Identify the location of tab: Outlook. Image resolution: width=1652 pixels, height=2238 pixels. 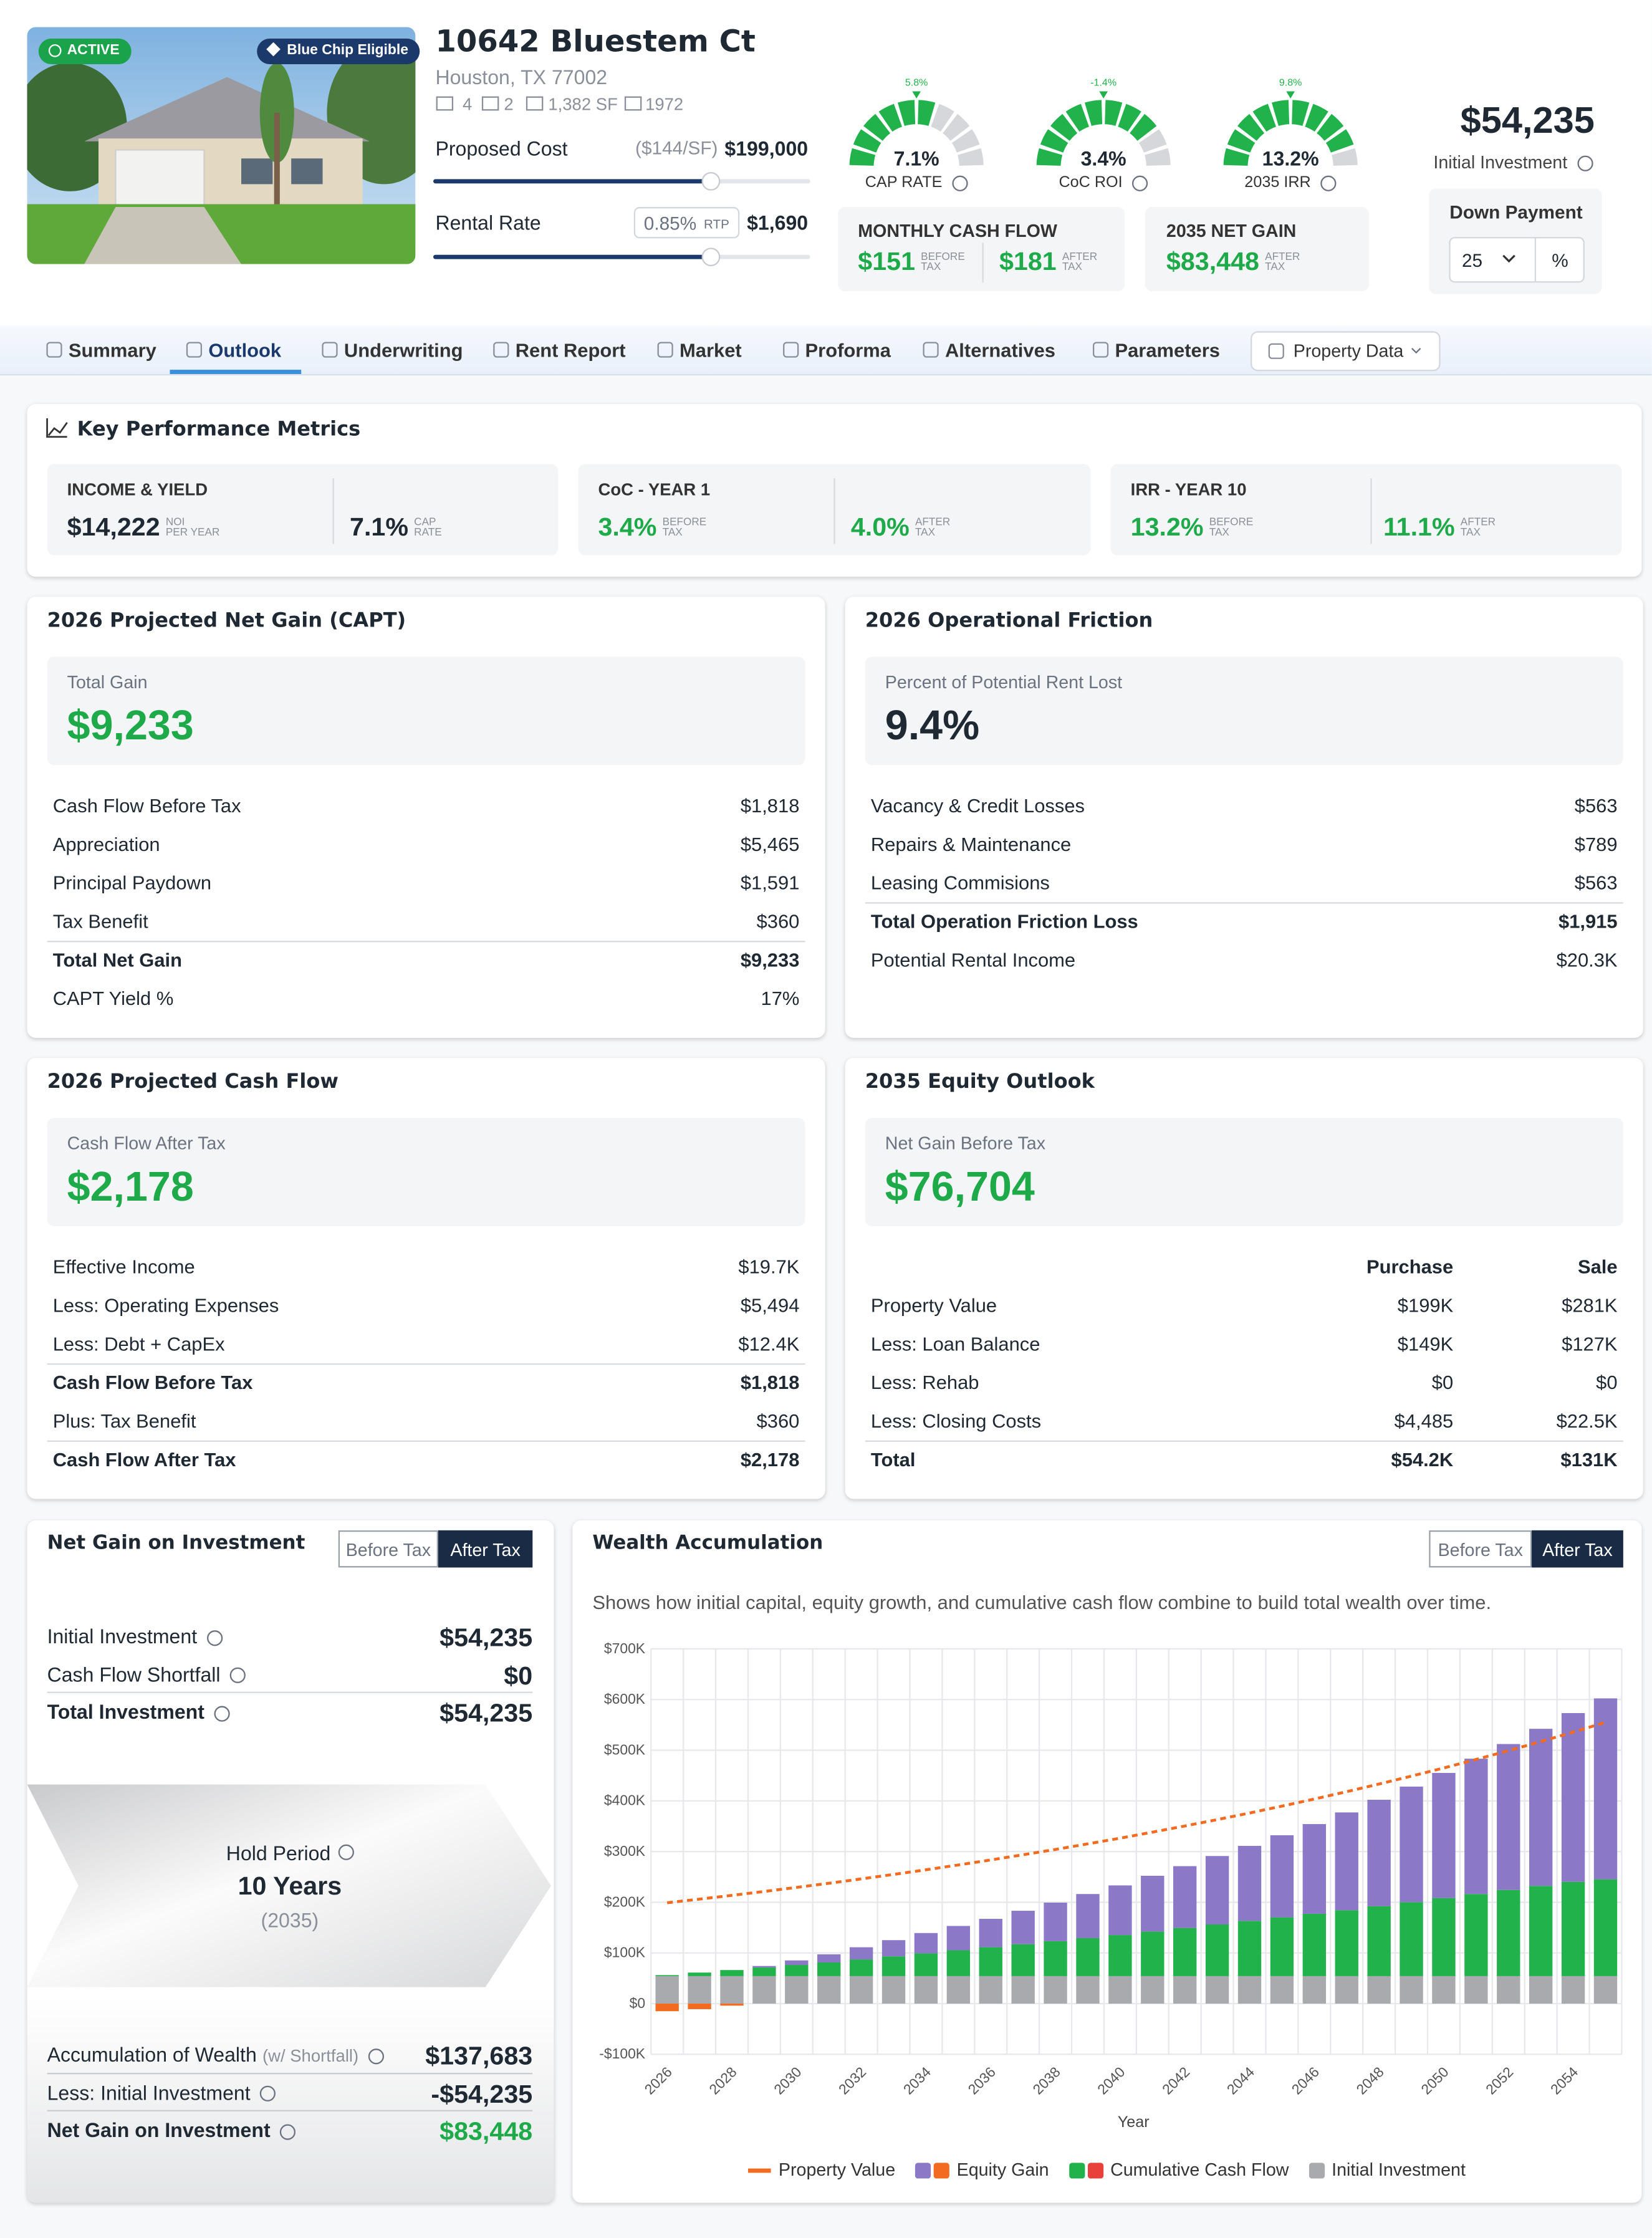
(245, 351).